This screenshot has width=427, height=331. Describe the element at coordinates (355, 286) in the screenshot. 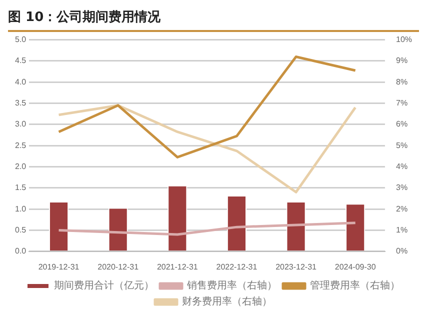

I see `legend-label: 管理费用率（右轴）` at that location.